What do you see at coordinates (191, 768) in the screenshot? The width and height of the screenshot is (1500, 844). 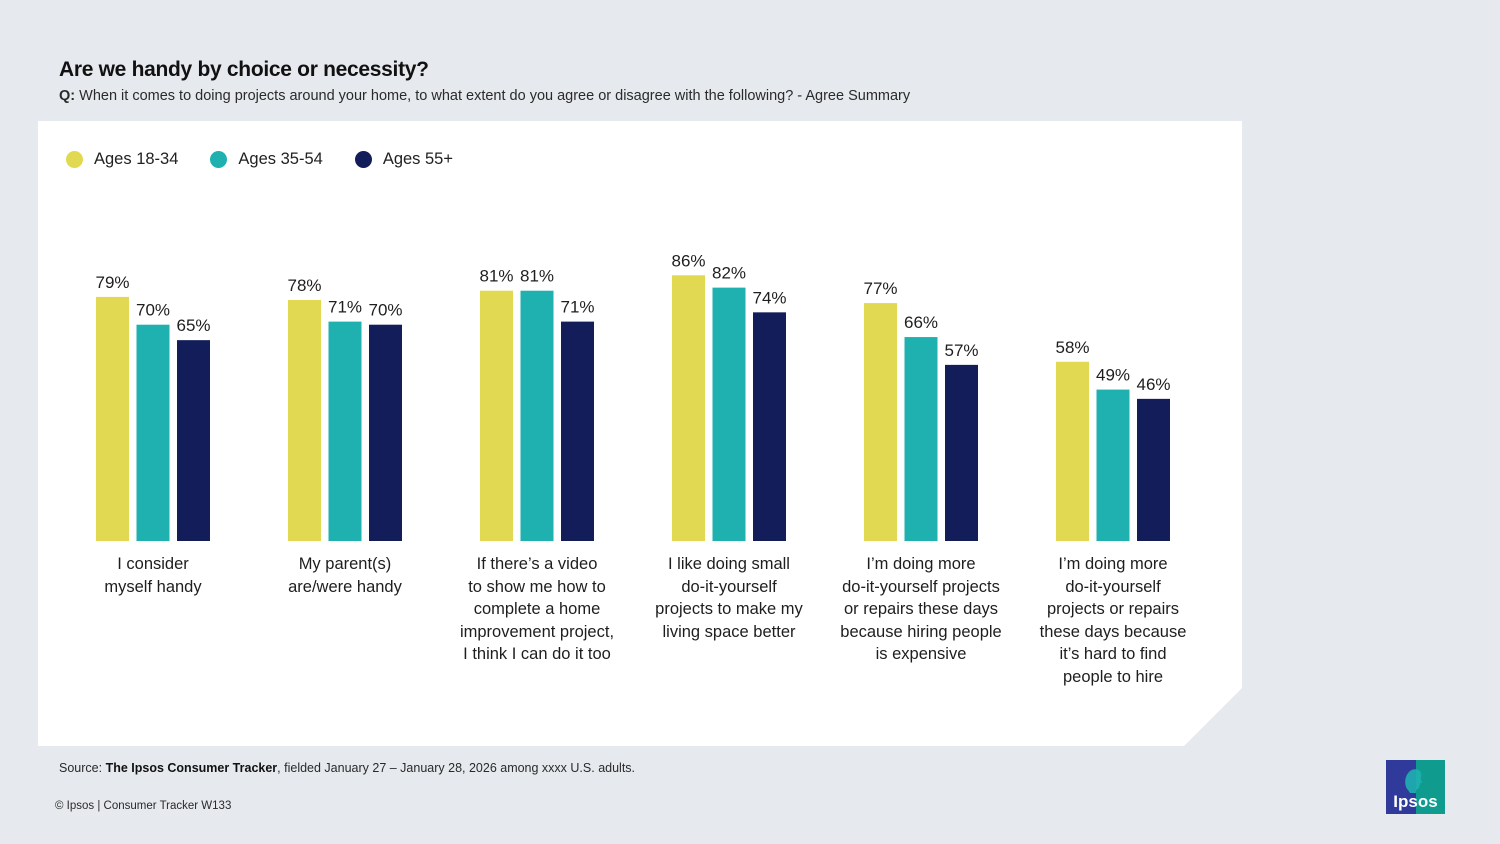 I see `source-name: The Ipsos Consumer Tracker` at bounding box center [191, 768].